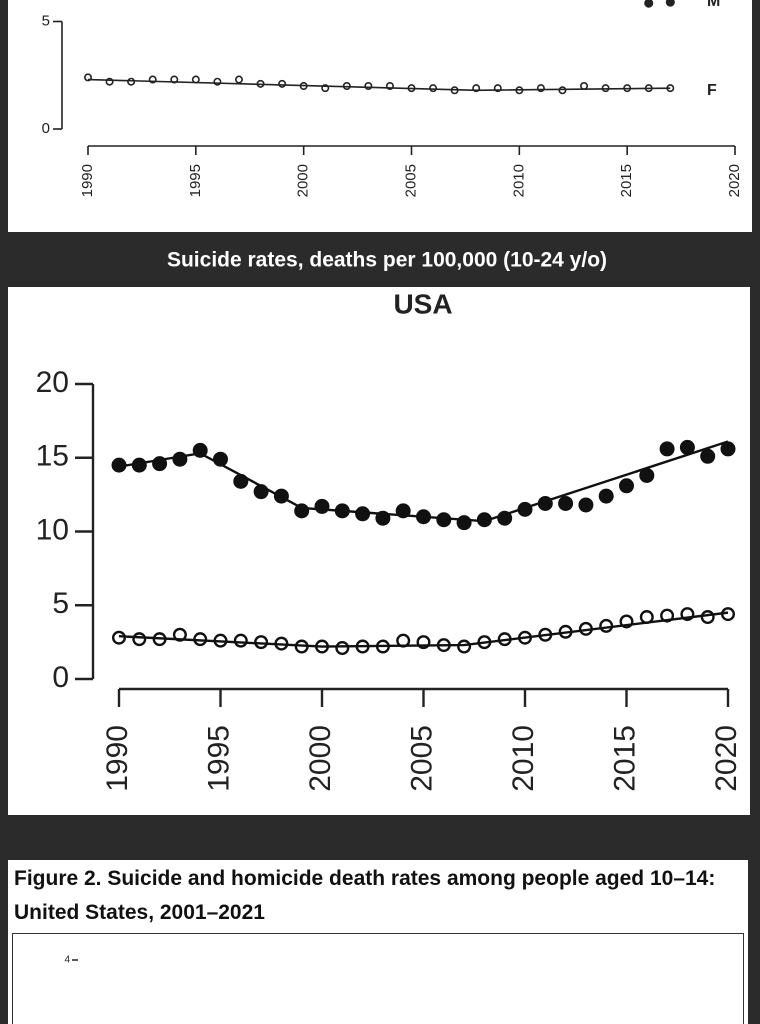 This screenshot has height=1024, width=760. I want to click on y-tick-label: 20, so click(52, 382).